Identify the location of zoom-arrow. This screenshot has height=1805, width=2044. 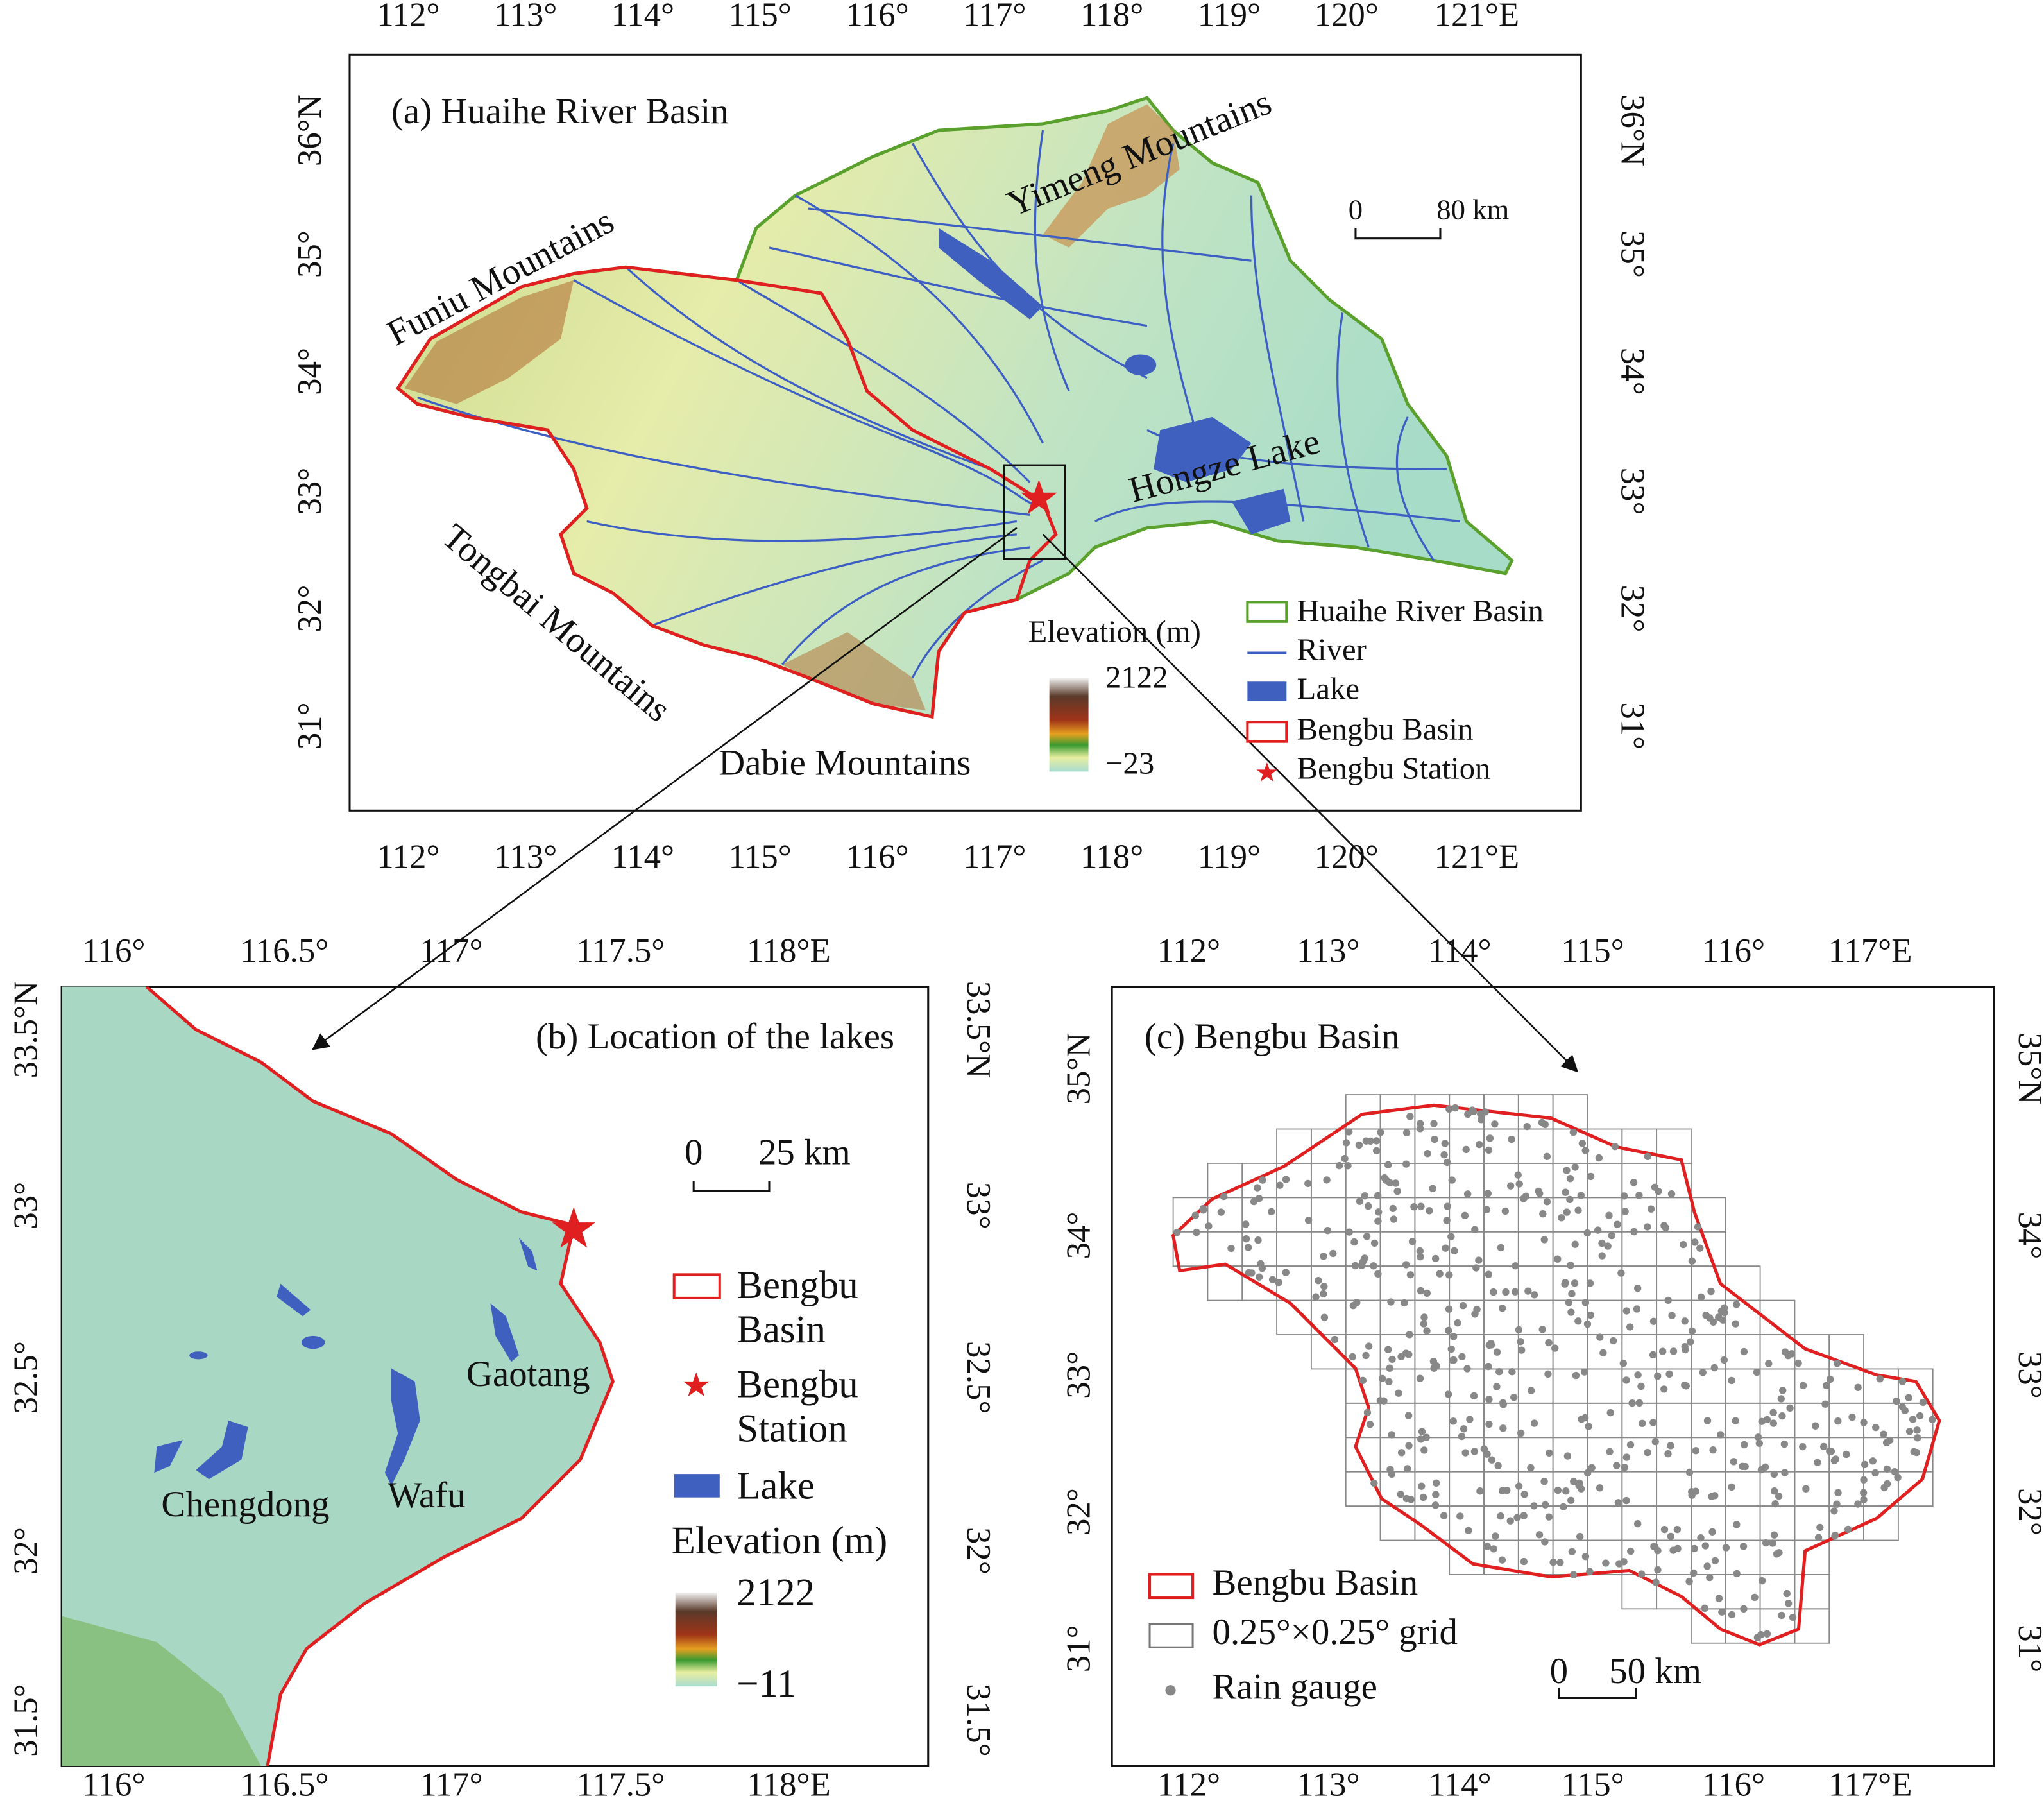
(665, 788).